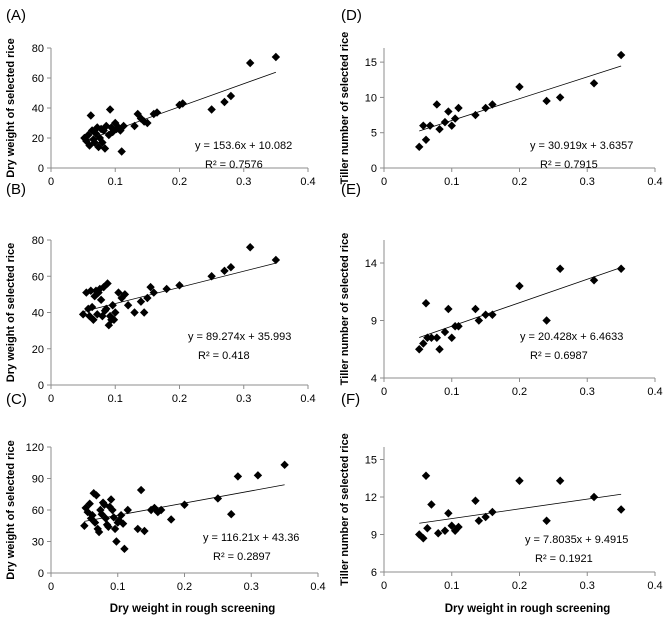  What do you see at coordinates (371, 63) in the screenshot?
I see `y-tick-label: 15` at bounding box center [371, 63].